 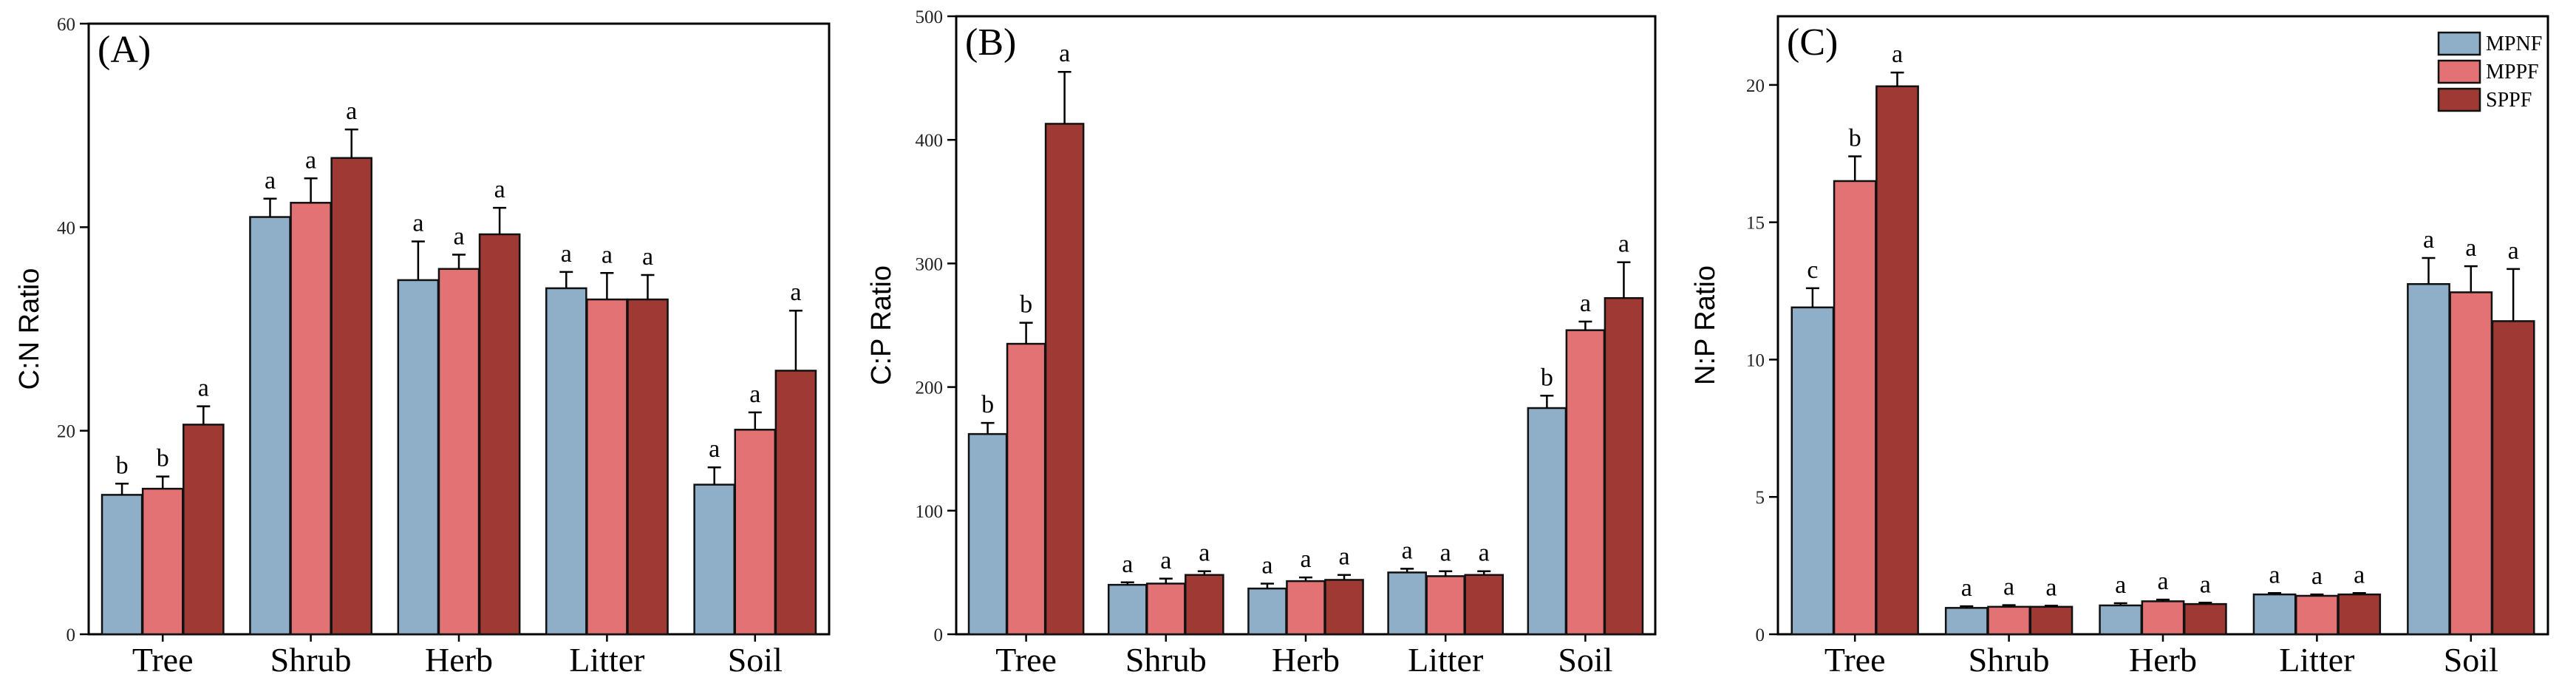 What do you see at coordinates (1755, 360) in the screenshot?
I see `y-tick-label: 10` at bounding box center [1755, 360].